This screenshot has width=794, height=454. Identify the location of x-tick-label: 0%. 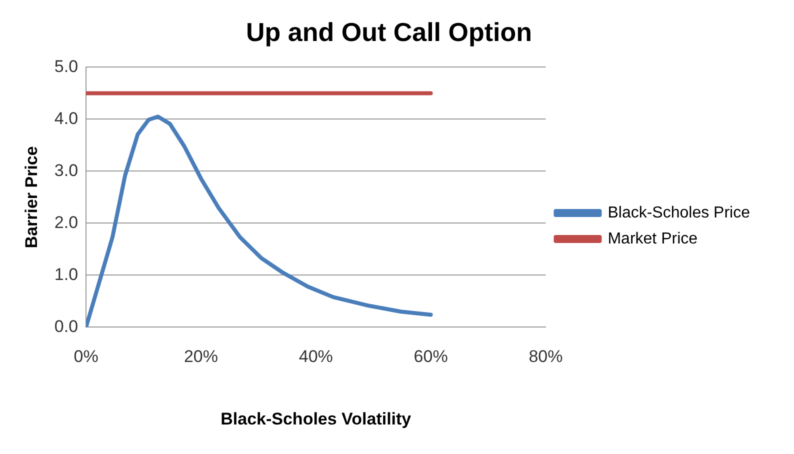
(86, 356).